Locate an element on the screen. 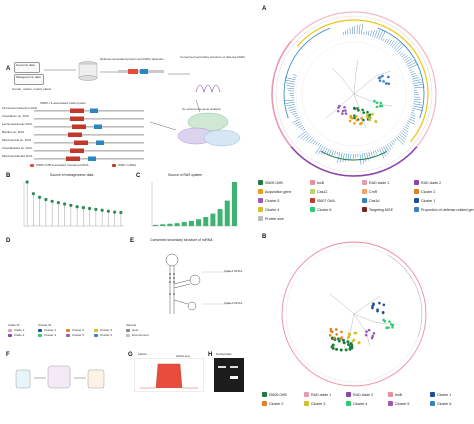  legend-item: Targeting MGE is located at coordinates (377, 209).